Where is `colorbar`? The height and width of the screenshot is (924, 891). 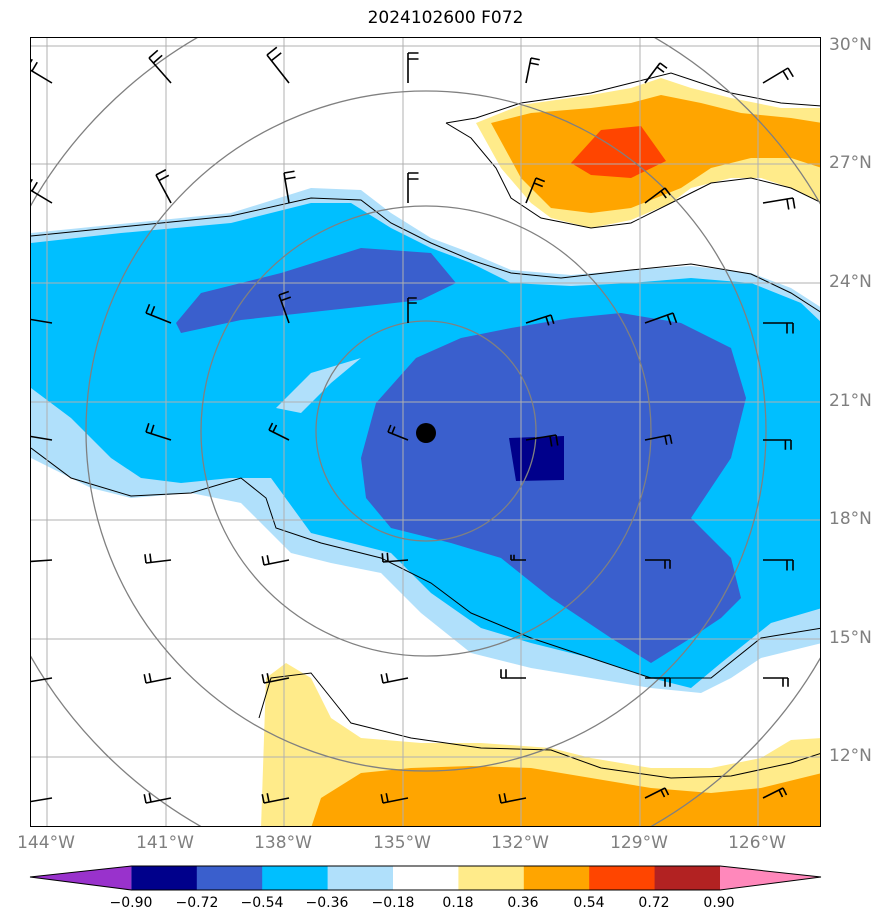 colorbar is located at coordinates (425, 878).